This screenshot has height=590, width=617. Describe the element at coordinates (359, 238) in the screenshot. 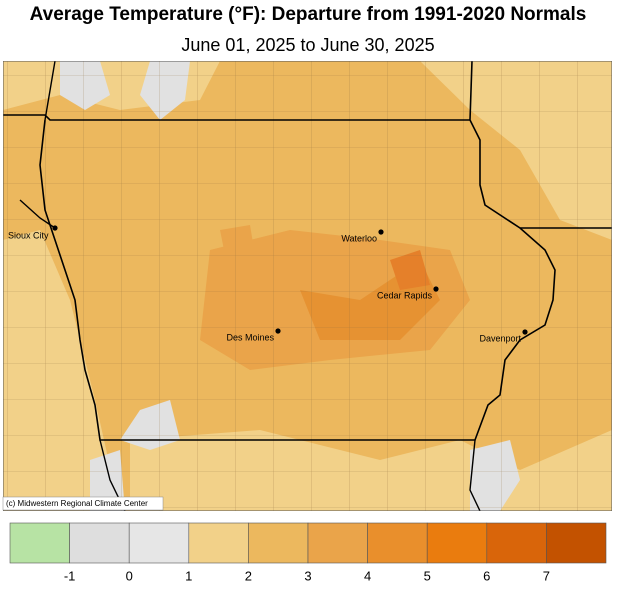

I see `city-label: Waterloo` at that location.